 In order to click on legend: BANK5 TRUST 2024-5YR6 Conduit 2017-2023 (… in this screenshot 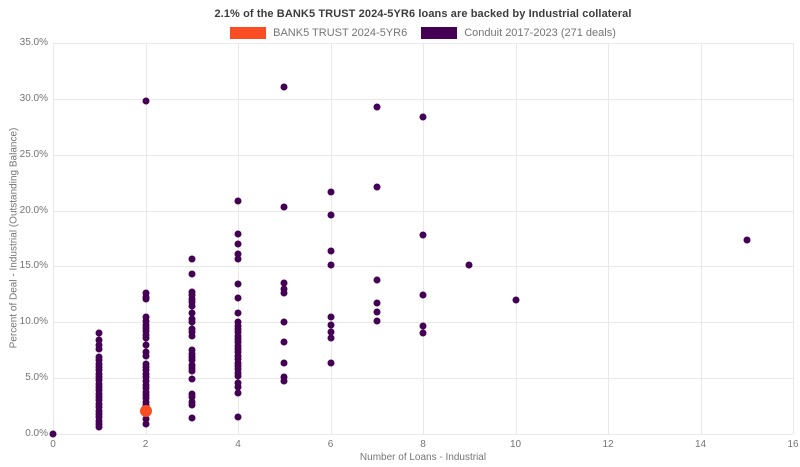, I will do `click(423, 33)`.